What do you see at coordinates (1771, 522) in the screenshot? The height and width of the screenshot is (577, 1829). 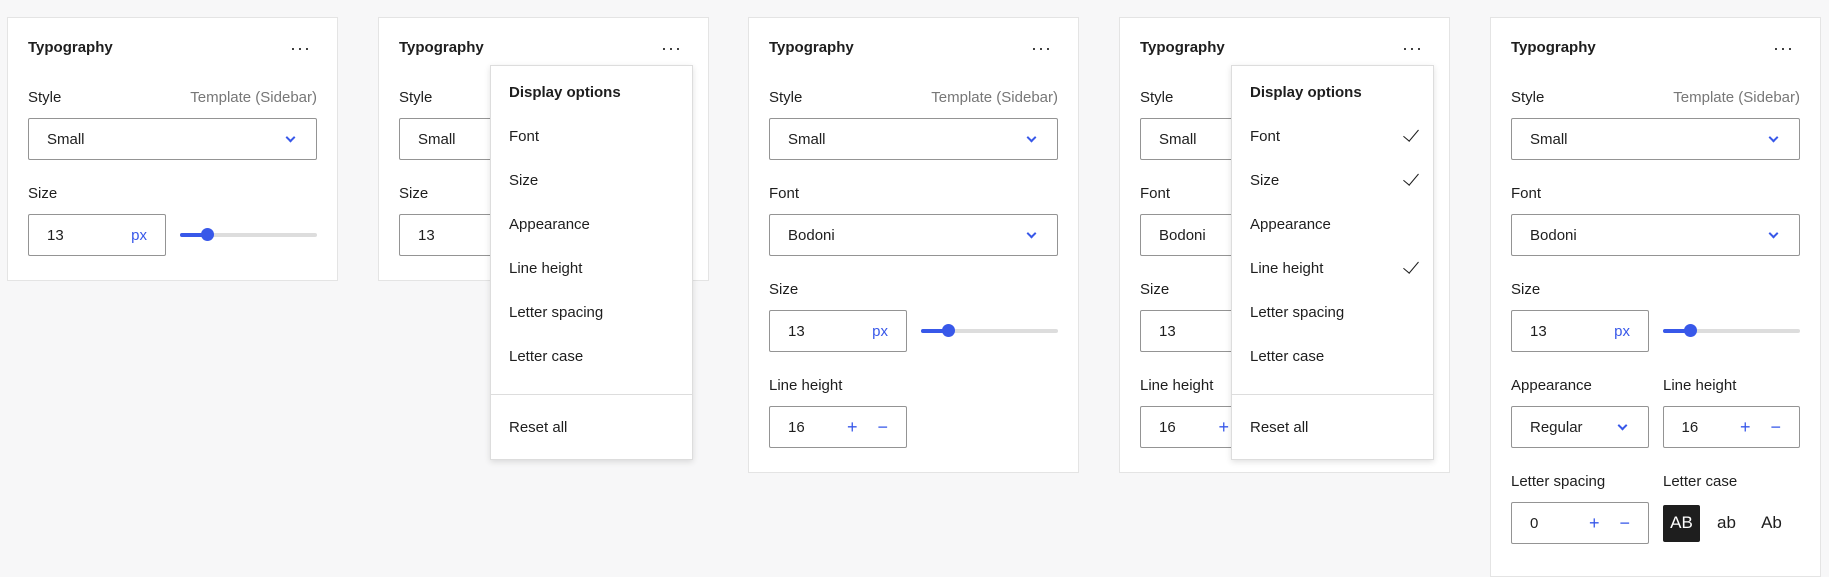 I see `capitalize-button: Ab` at bounding box center [1771, 522].